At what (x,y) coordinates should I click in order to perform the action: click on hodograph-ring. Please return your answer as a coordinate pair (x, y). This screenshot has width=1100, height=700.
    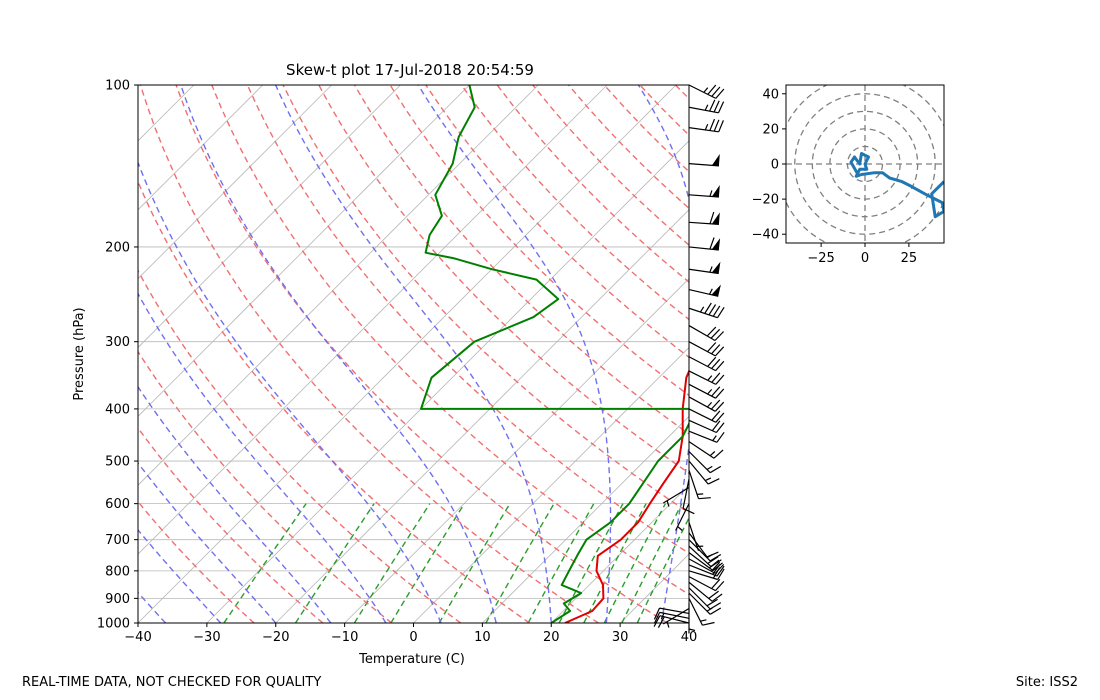
    Looking at the image, I should click on (865, 164).